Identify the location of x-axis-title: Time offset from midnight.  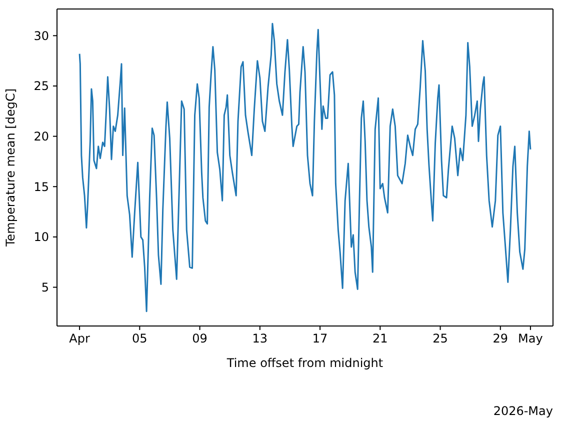
(305, 363).